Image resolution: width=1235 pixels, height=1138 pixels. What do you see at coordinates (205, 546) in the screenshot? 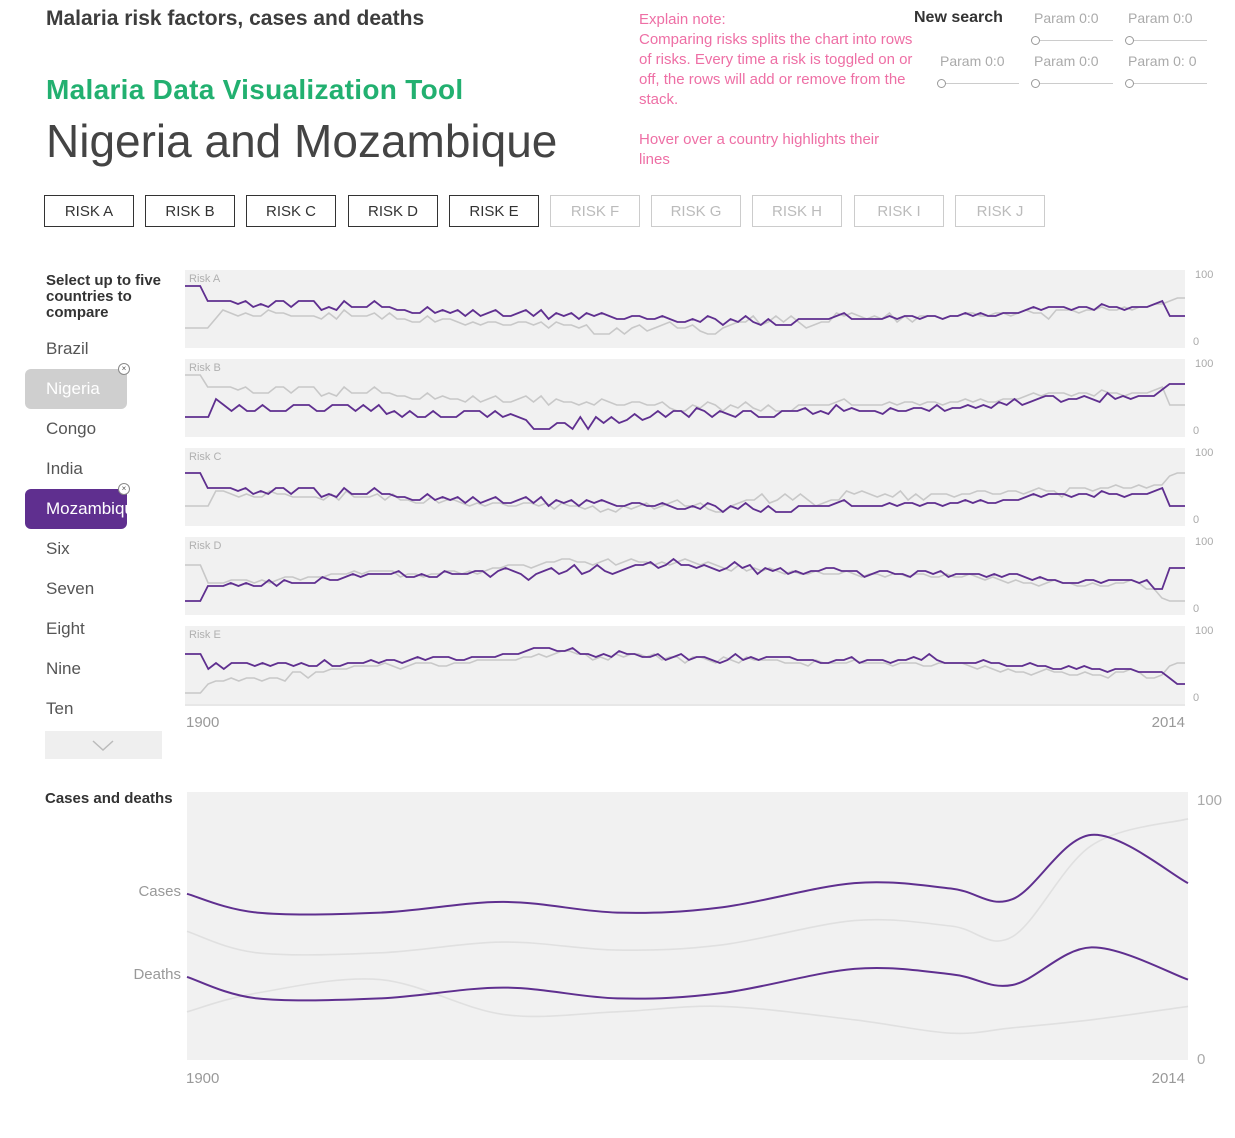
I see `risk-panel-label: Risk D` at bounding box center [205, 546].